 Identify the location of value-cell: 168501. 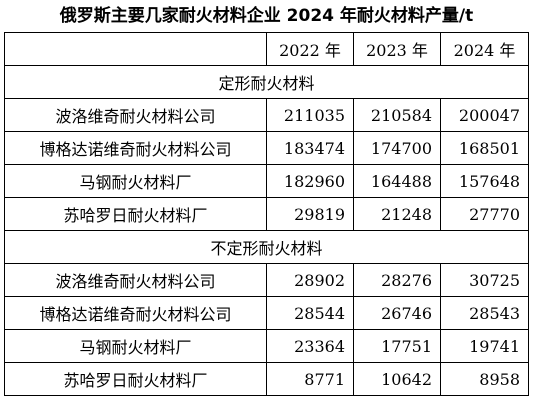
(484, 148).